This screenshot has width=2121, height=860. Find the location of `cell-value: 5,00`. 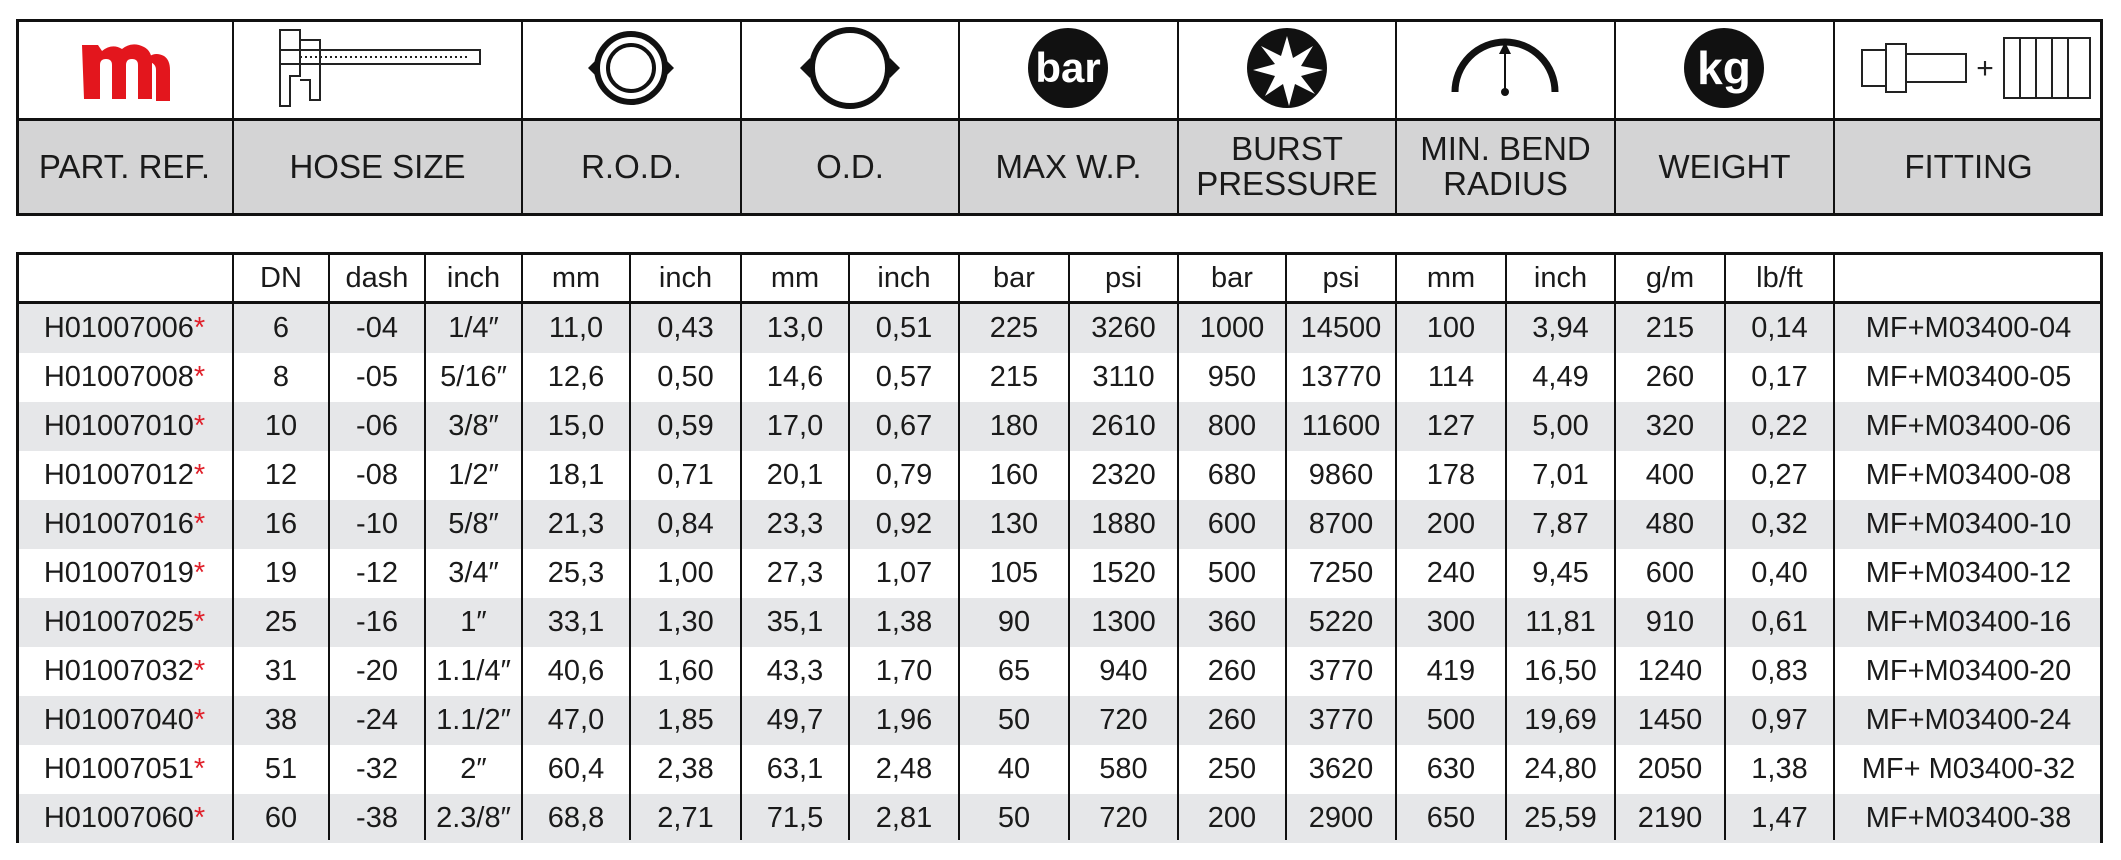

cell-value: 5,00 is located at coordinates (1560, 426).